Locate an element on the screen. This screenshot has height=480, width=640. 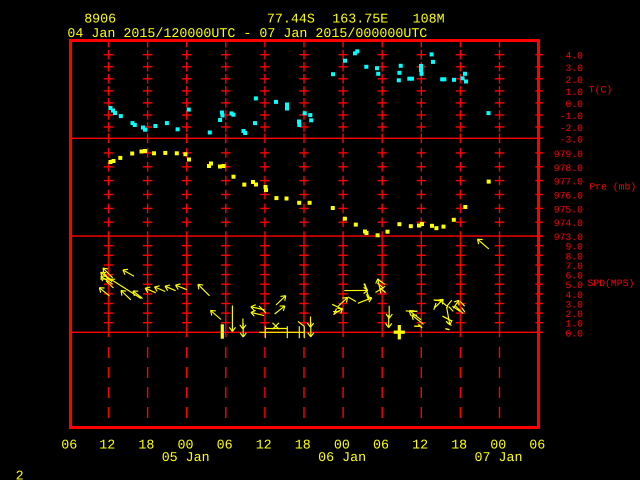
svg-text: SPD(MPS) is located at coordinates (611, 283).